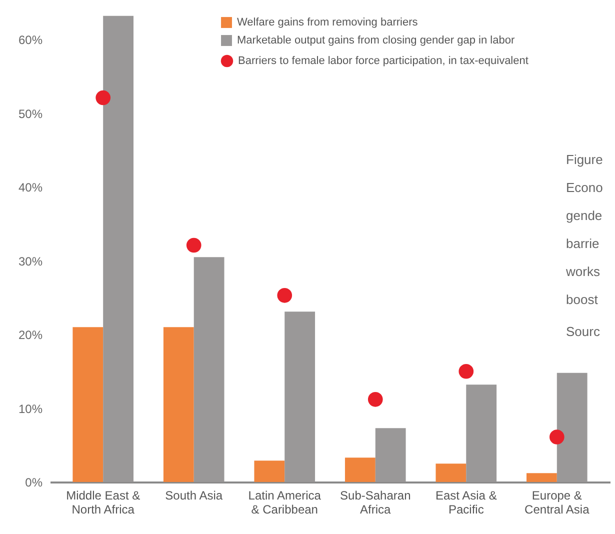  What do you see at coordinates (30, 113) in the screenshot?
I see `y-tick-label: 50%` at bounding box center [30, 113].